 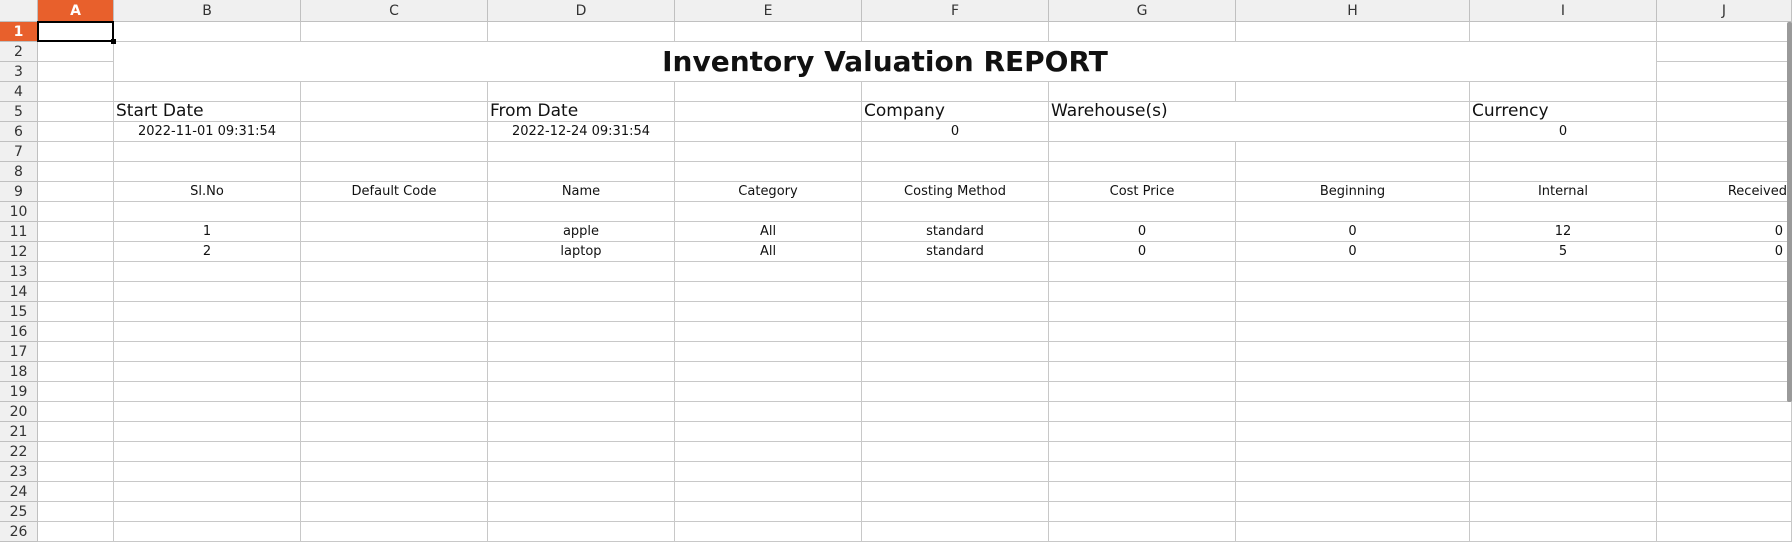 What do you see at coordinates (19, 52) in the screenshot?
I see `row-header-2: 2` at bounding box center [19, 52].